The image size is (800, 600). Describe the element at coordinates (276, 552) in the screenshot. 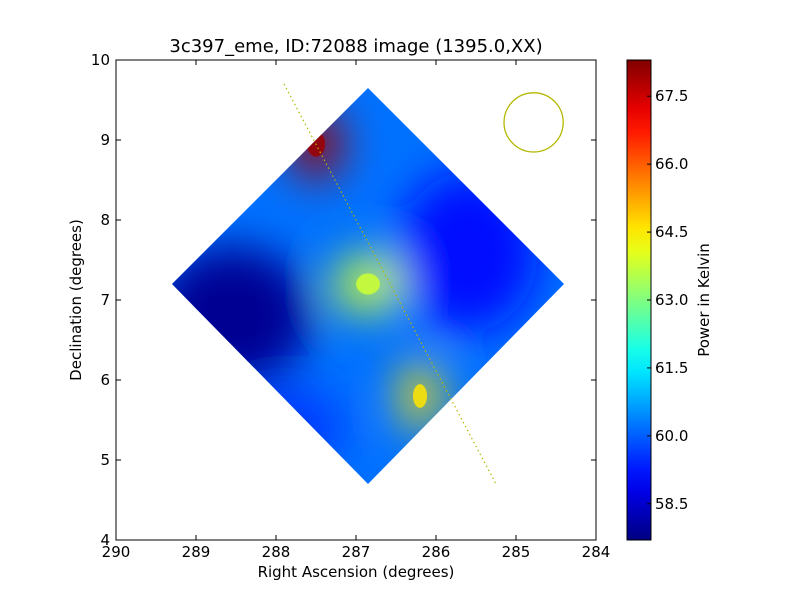

I see `x-tick-label: 288` at that location.